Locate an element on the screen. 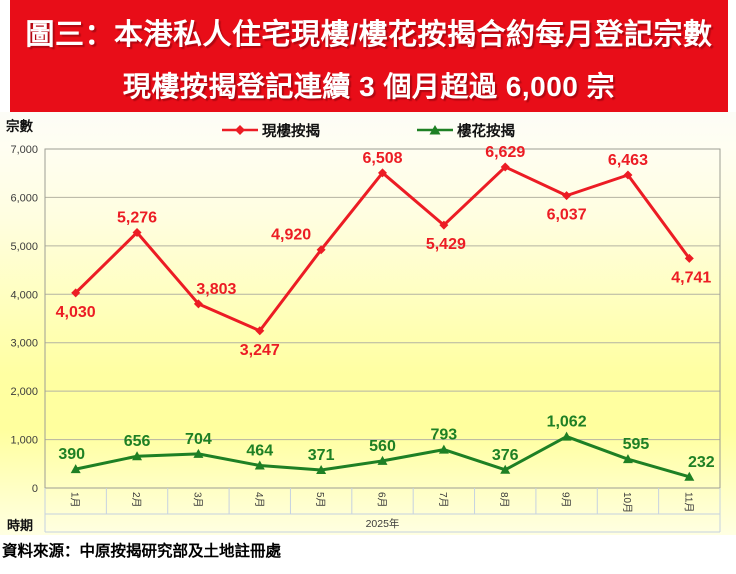 This screenshot has height=574, width=736. data-label: 6,629 is located at coordinates (505, 152).